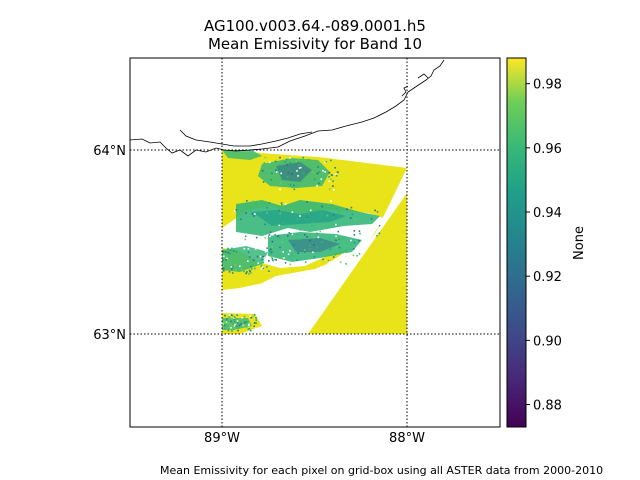  I want to click on nodata-gap, so click(297, 268).